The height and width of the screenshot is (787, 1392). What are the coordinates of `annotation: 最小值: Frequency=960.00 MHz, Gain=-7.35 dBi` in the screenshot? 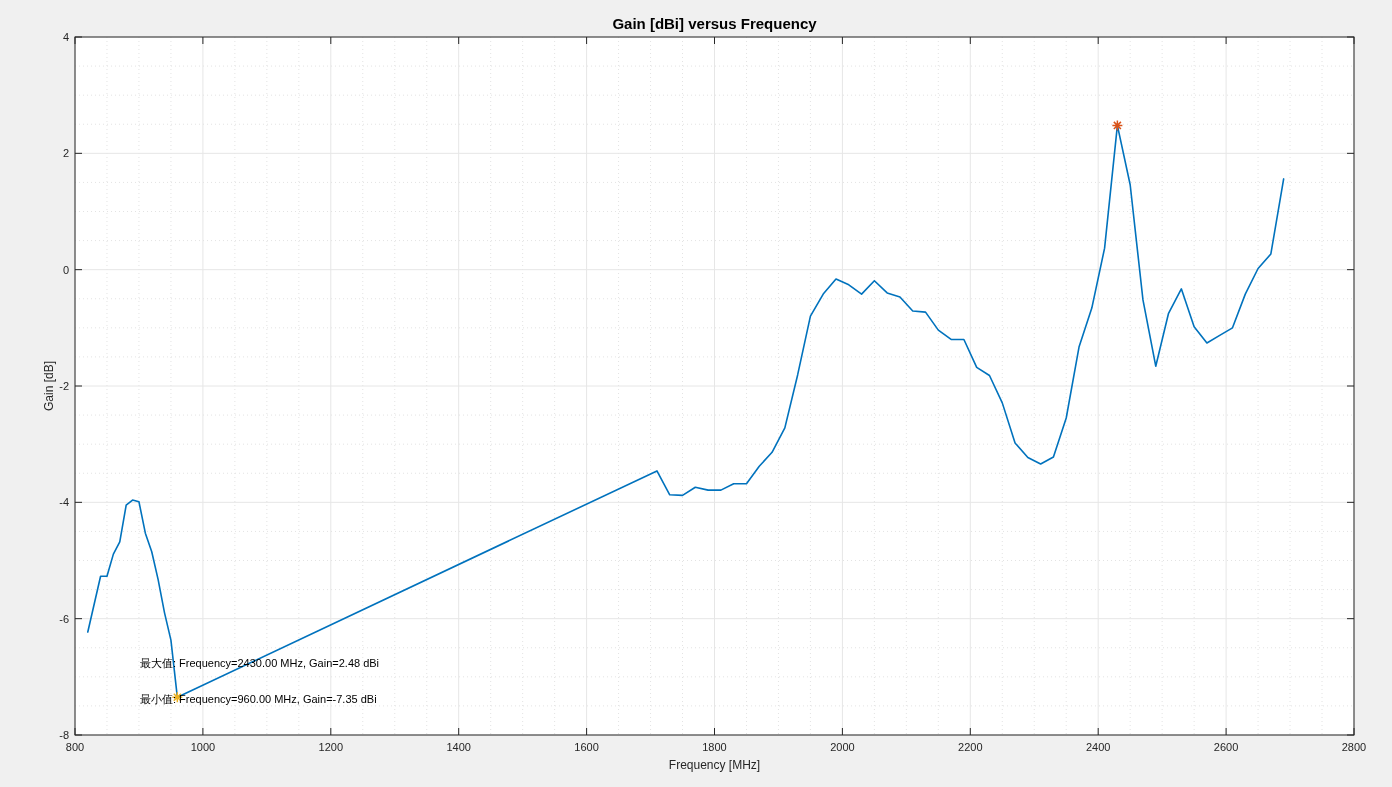 It's located at (258, 699).